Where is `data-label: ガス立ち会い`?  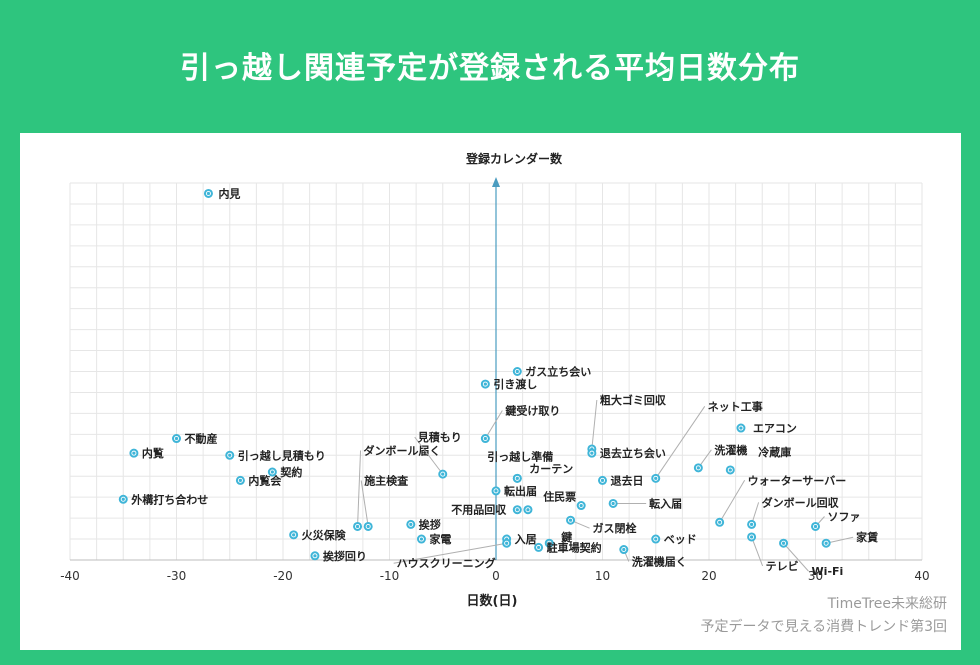 data-label: ガス立ち会い is located at coordinates (558, 372).